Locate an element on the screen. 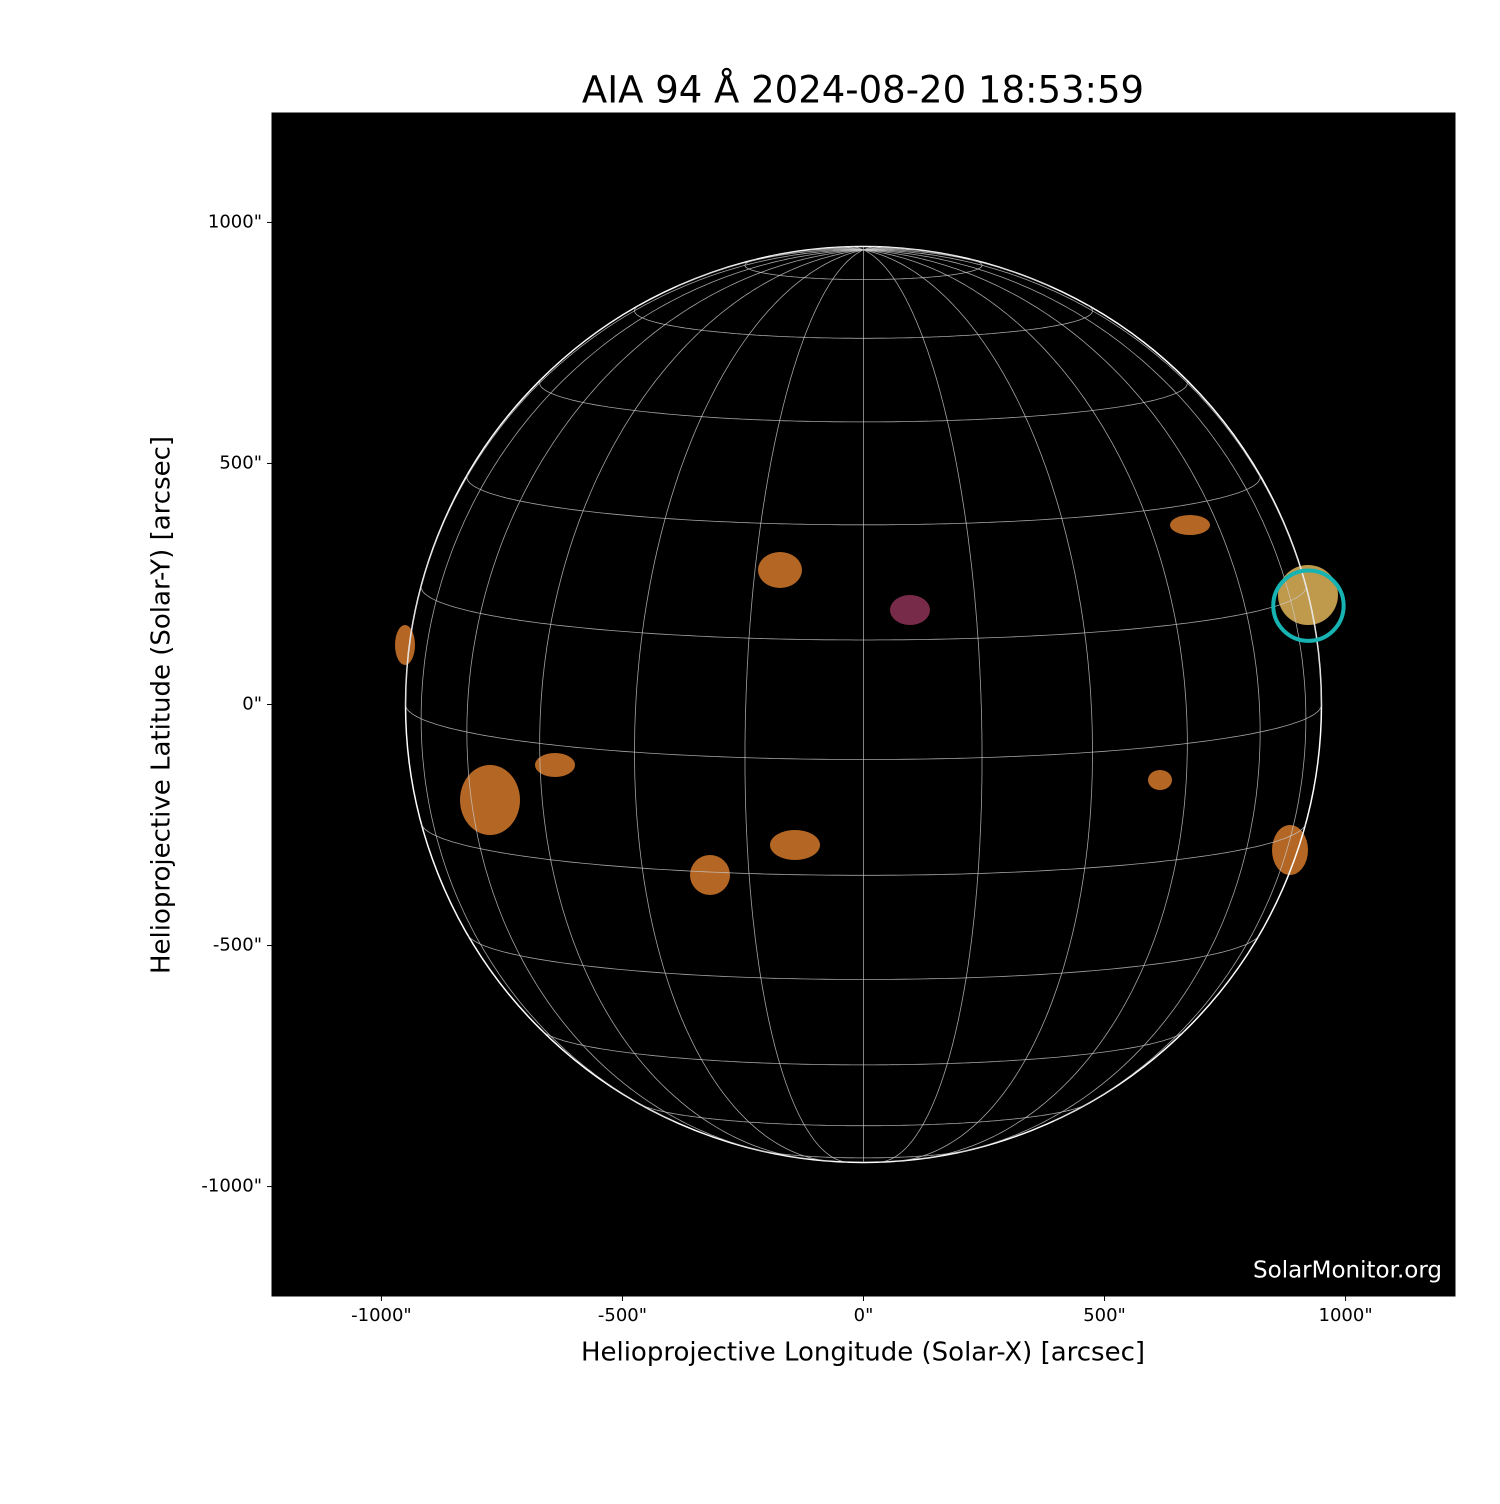  x-tick-label: -500" is located at coordinates (622, 1315).